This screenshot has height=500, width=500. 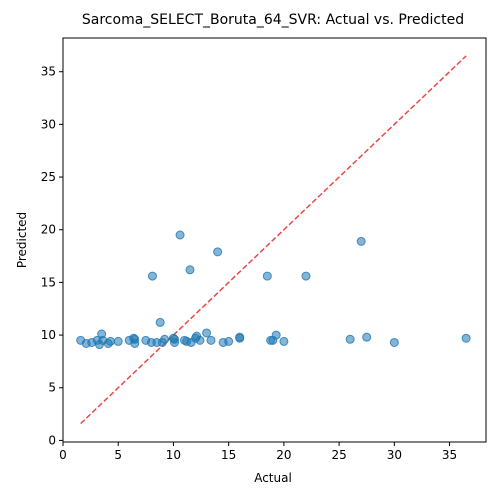 What do you see at coordinates (173, 455) in the screenshot?
I see `x-tick-label: 10` at bounding box center [173, 455].